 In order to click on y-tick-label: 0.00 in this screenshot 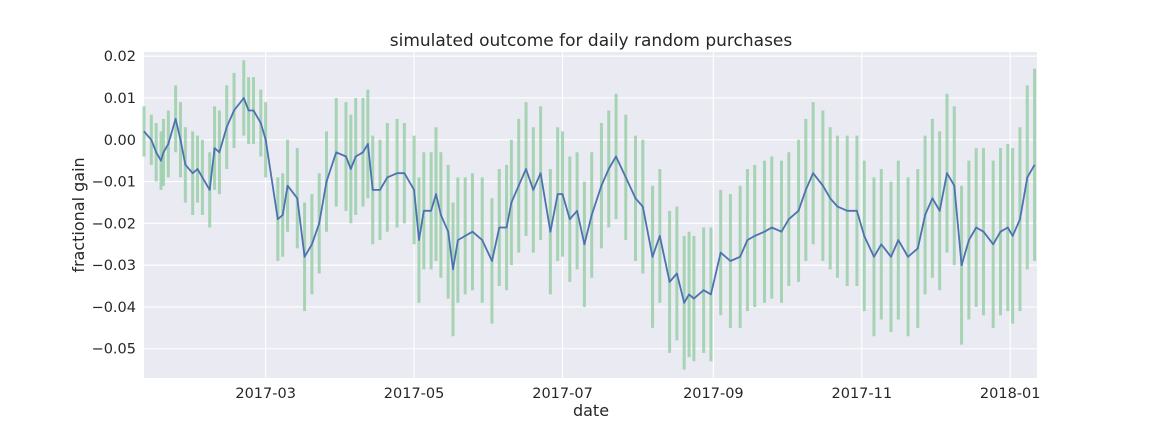, I will do `click(120, 141)`.